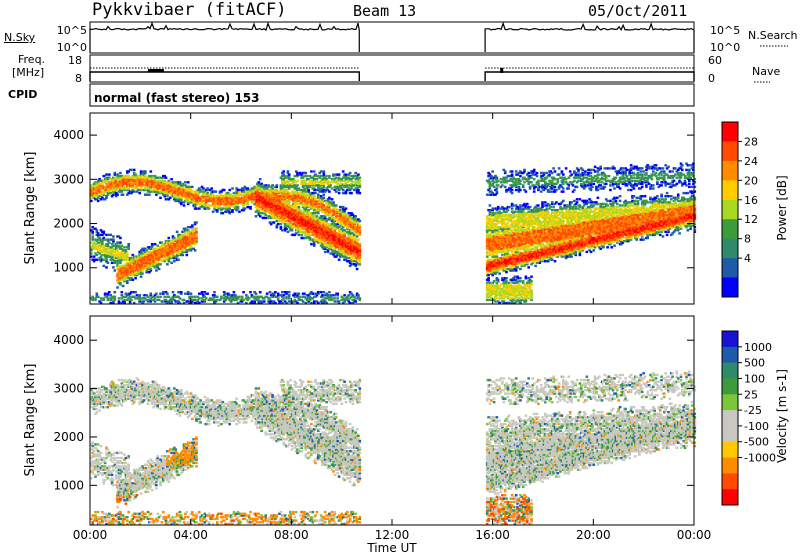 Image resolution: width=800 pixels, height=554 pixels. Describe the element at coordinates (155, 70) in the screenshot. I see `freq-blip` at that location.